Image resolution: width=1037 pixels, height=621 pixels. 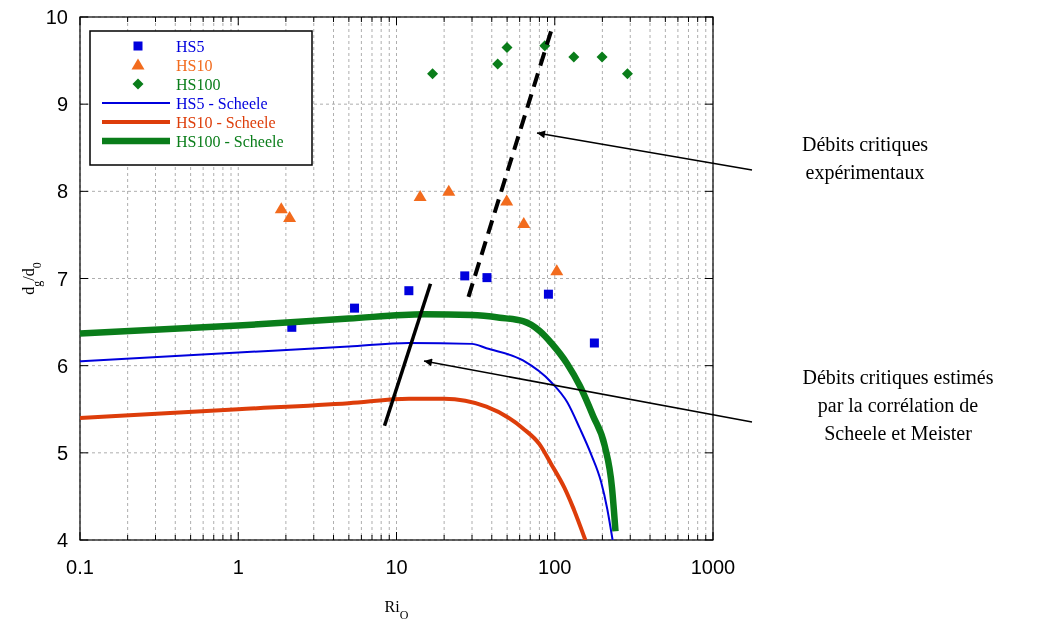 I want to click on y-tick-label: 8, so click(x=62, y=191).